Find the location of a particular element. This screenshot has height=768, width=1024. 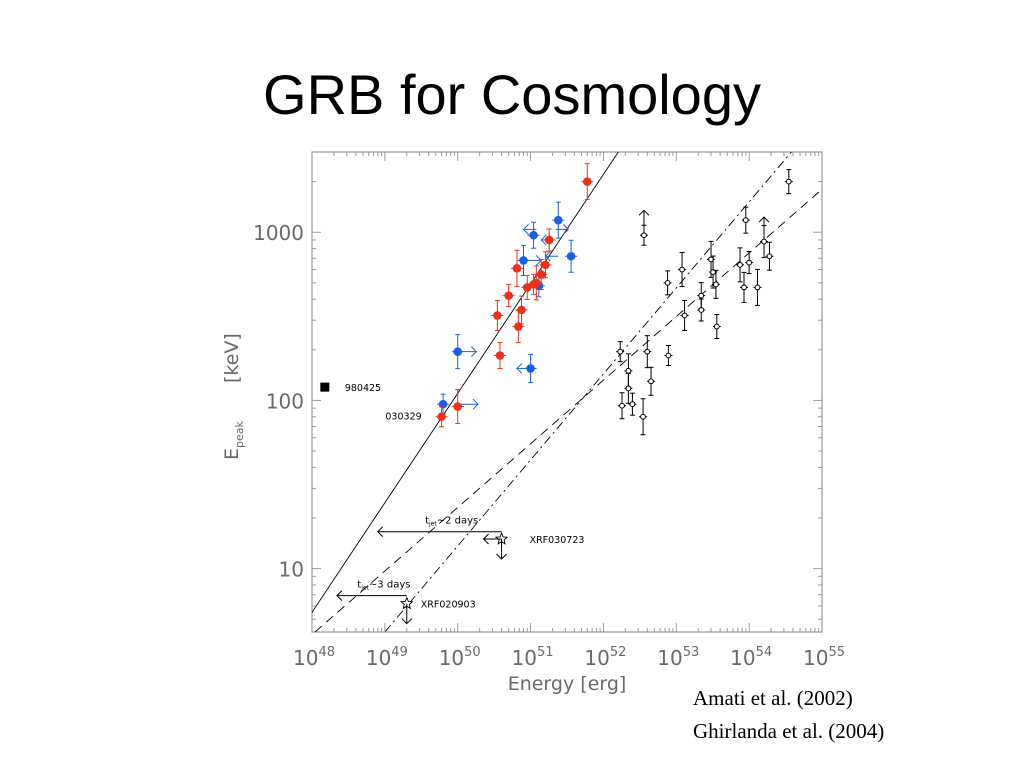

x-tick-label: 1048 is located at coordinates (314, 657).